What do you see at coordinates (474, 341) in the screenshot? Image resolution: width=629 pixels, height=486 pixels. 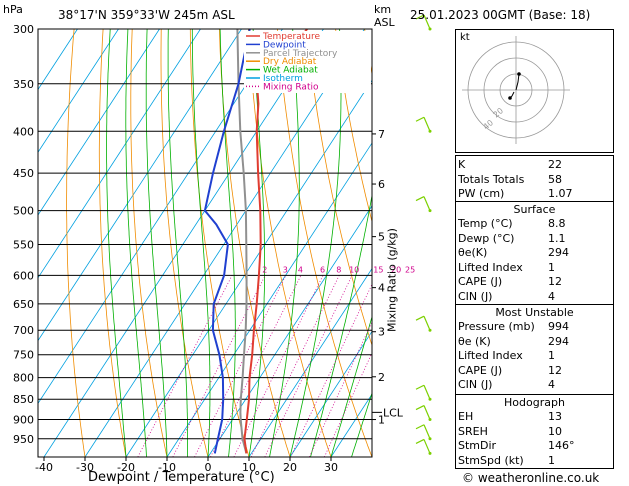 I see `index-label: θe (K)` at bounding box center [474, 341].